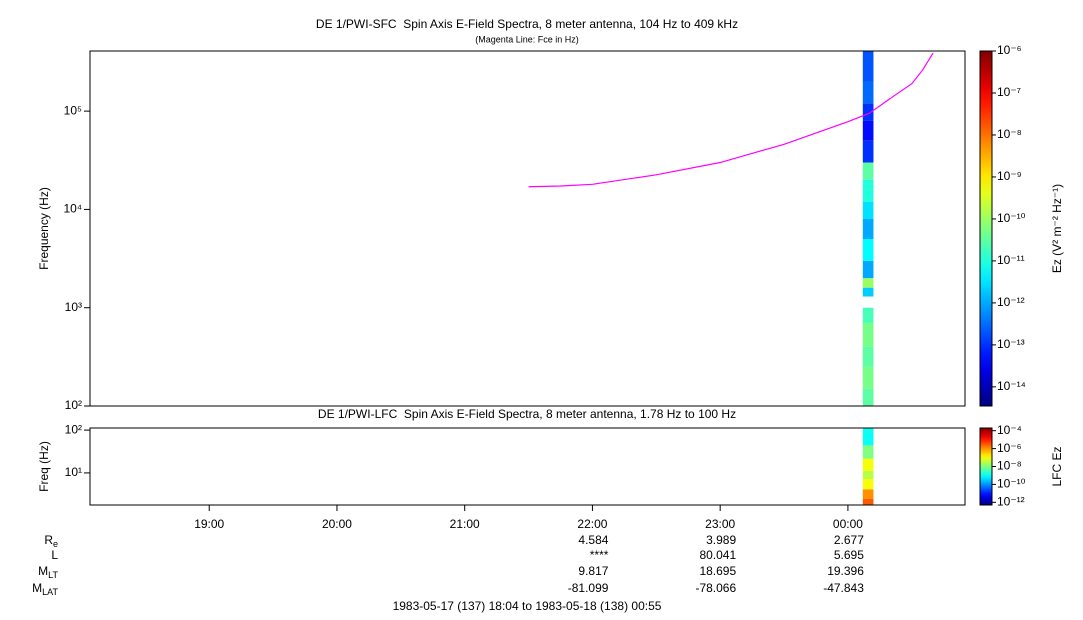 This screenshot has width=1083, height=620. Describe the element at coordinates (845, 571) in the screenshot. I see `ephemeris-value: 19.396` at that location.